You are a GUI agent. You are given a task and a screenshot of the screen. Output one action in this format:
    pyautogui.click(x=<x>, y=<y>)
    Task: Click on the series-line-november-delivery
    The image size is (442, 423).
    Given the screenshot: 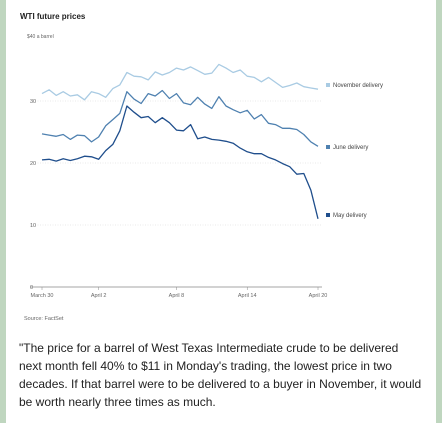 What is the action you would take?
    pyautogui.click(x=180, y=82)
    